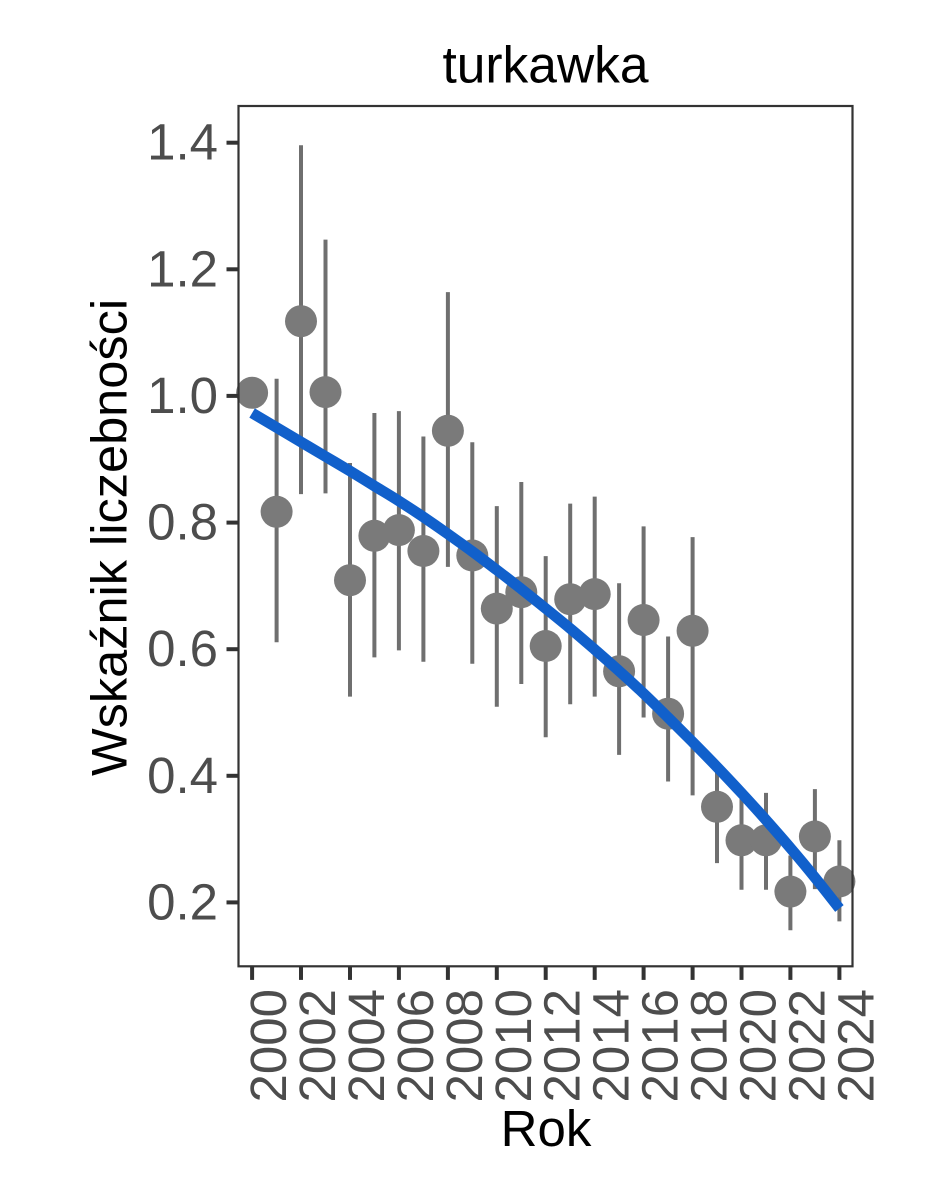 This screenshot has height=1181, width=944. Describe the element at coordinates (806, 1045) in the screenshot. I see `svg-text: 2022` at that location.